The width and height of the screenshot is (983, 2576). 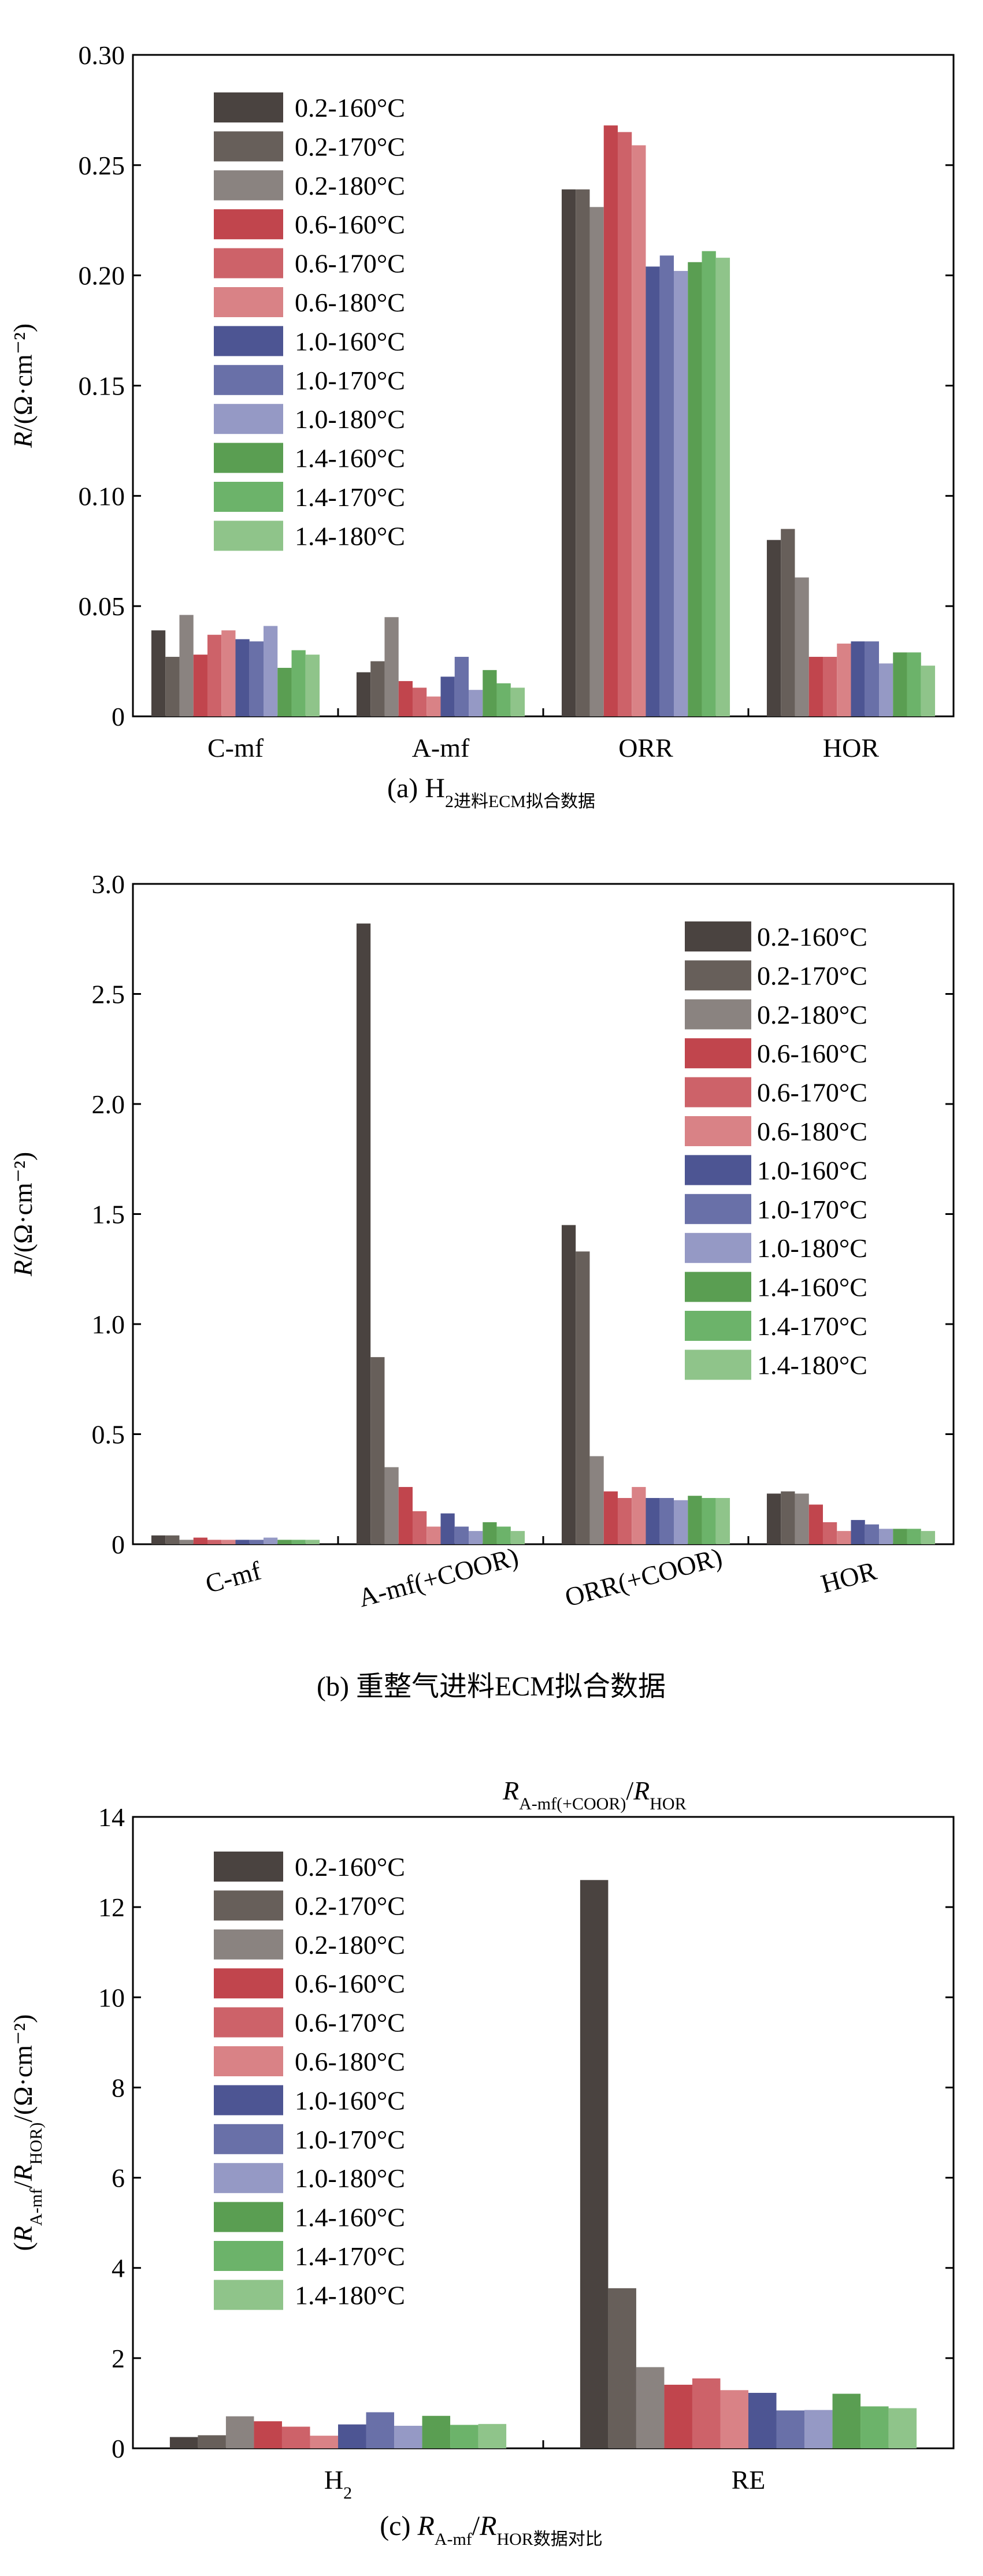 What do you see at coordinates (118, 2087) in the screenshot?
I see `y-tick-label: 8` at bounding box center [118, 2087].